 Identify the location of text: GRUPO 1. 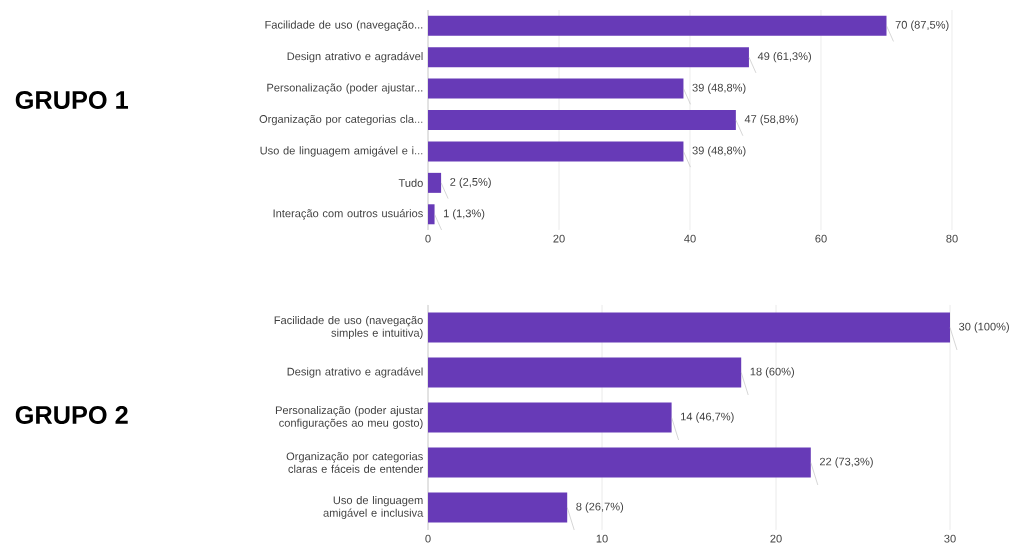
(72, 100).